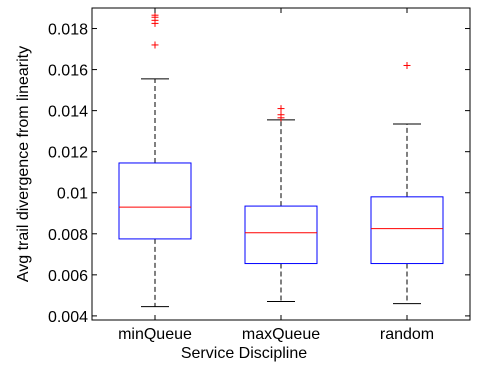  Describe the element at coordinates (68, 276) in the screenshot. I see `y-tick-label: 0.006` at that location.